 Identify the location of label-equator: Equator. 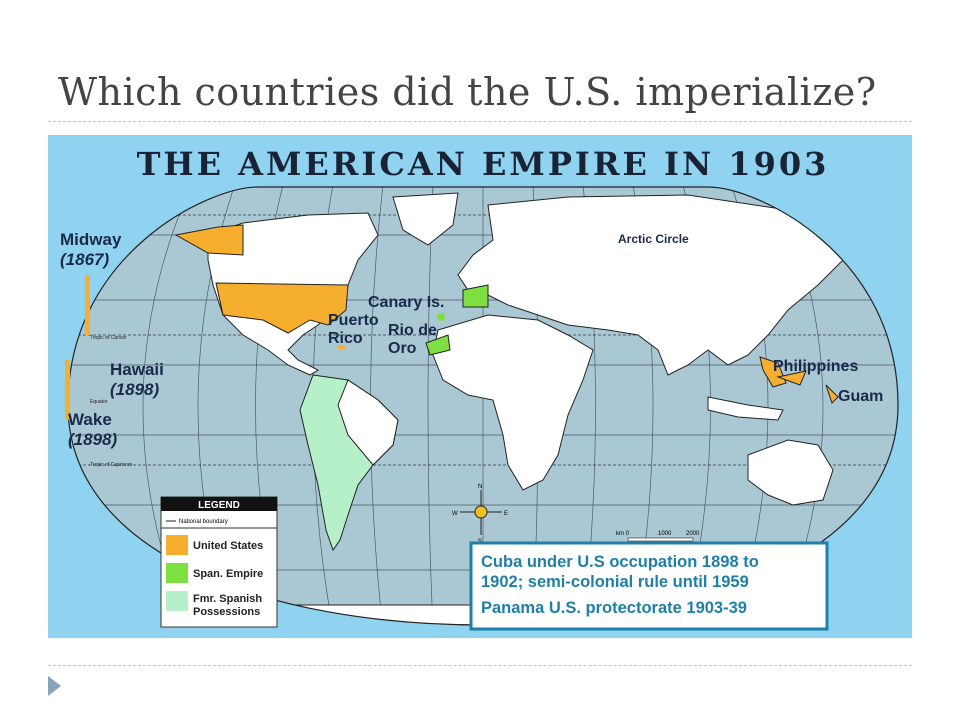
(99, 402).